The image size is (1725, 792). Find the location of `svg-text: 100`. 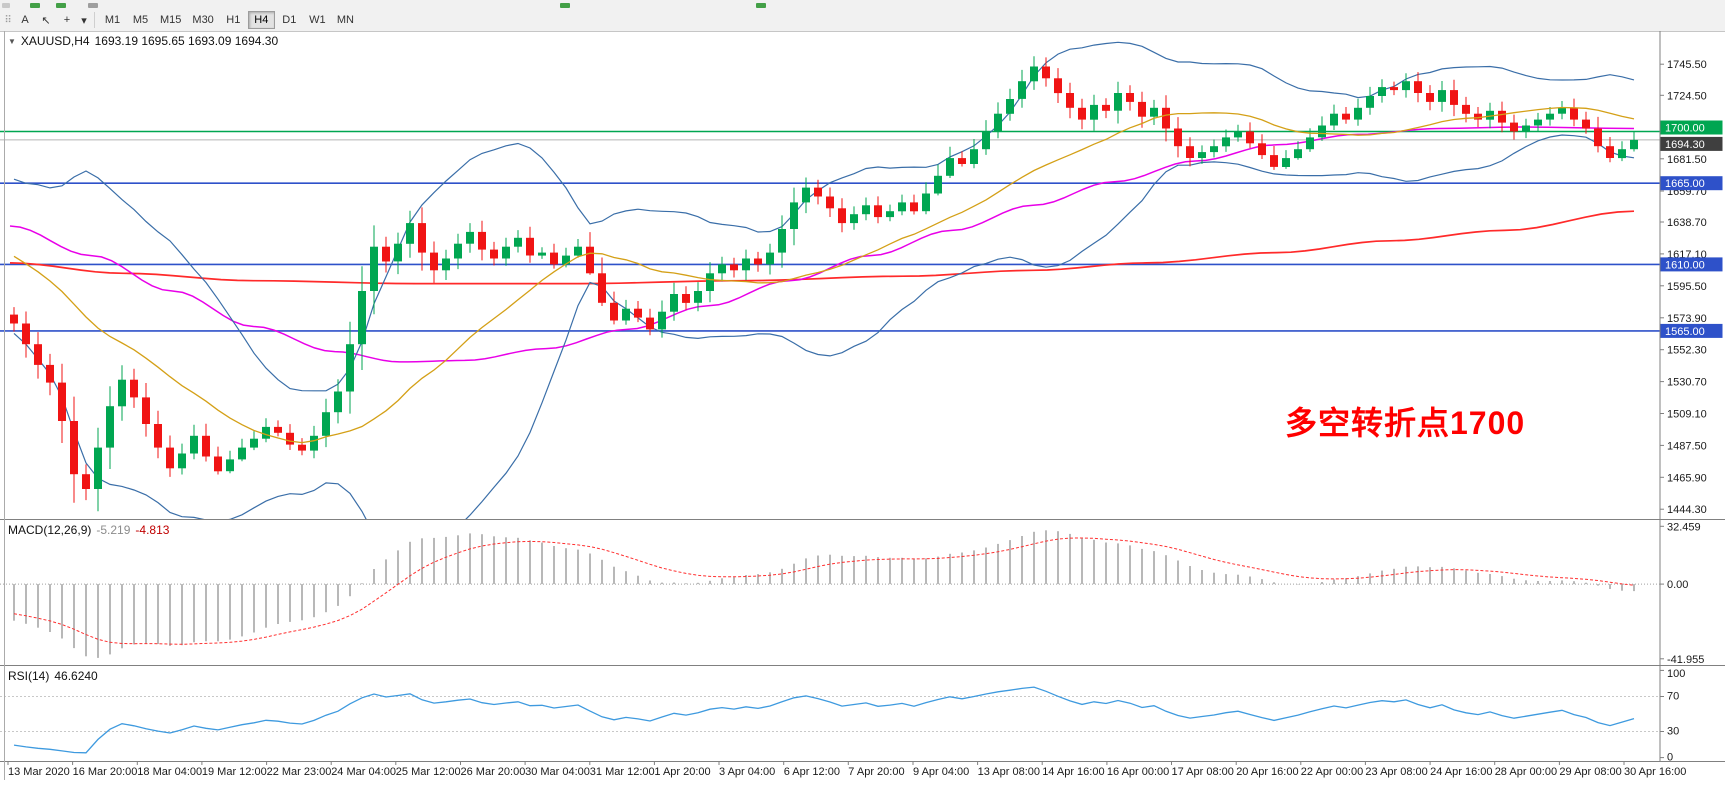

svg-text: 100 is located at coordinates (1676, 674).